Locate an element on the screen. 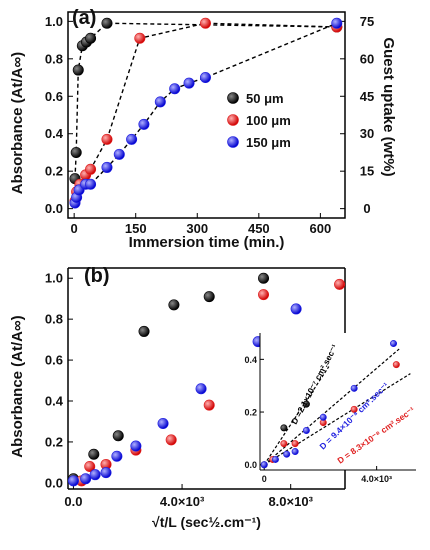  x-tick-label: 600 is located at coordinates (321, 228).